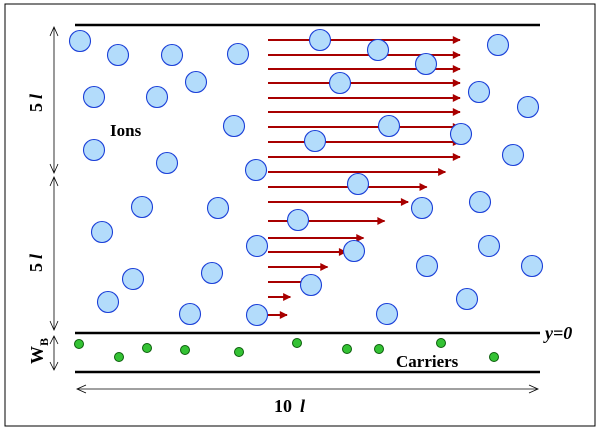 The width and height of the screenshot is (600, 431). I want to click on y-zero-label: y=0, so click(557, 333).